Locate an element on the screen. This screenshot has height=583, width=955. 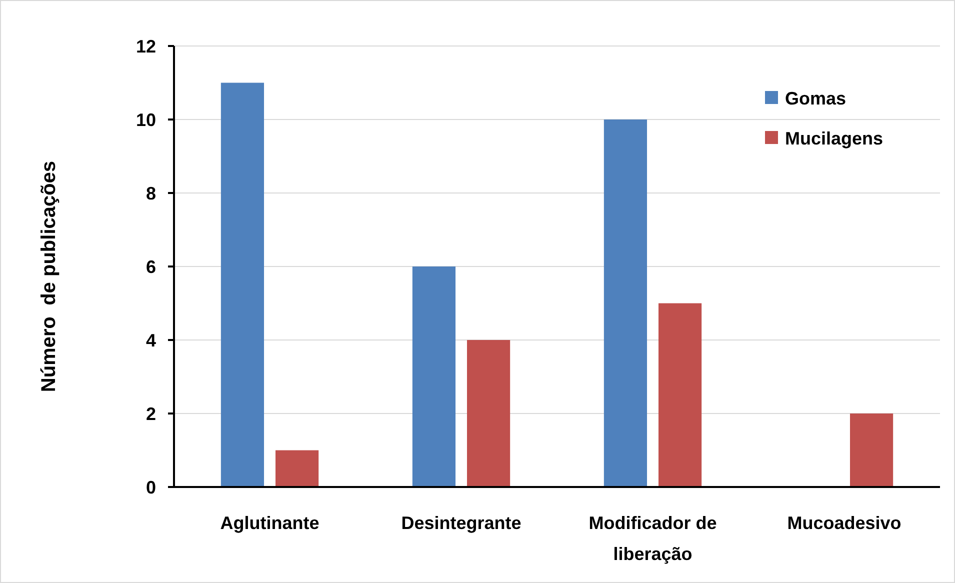
y-tick-label: 2 is located at coordinates (151, 414).